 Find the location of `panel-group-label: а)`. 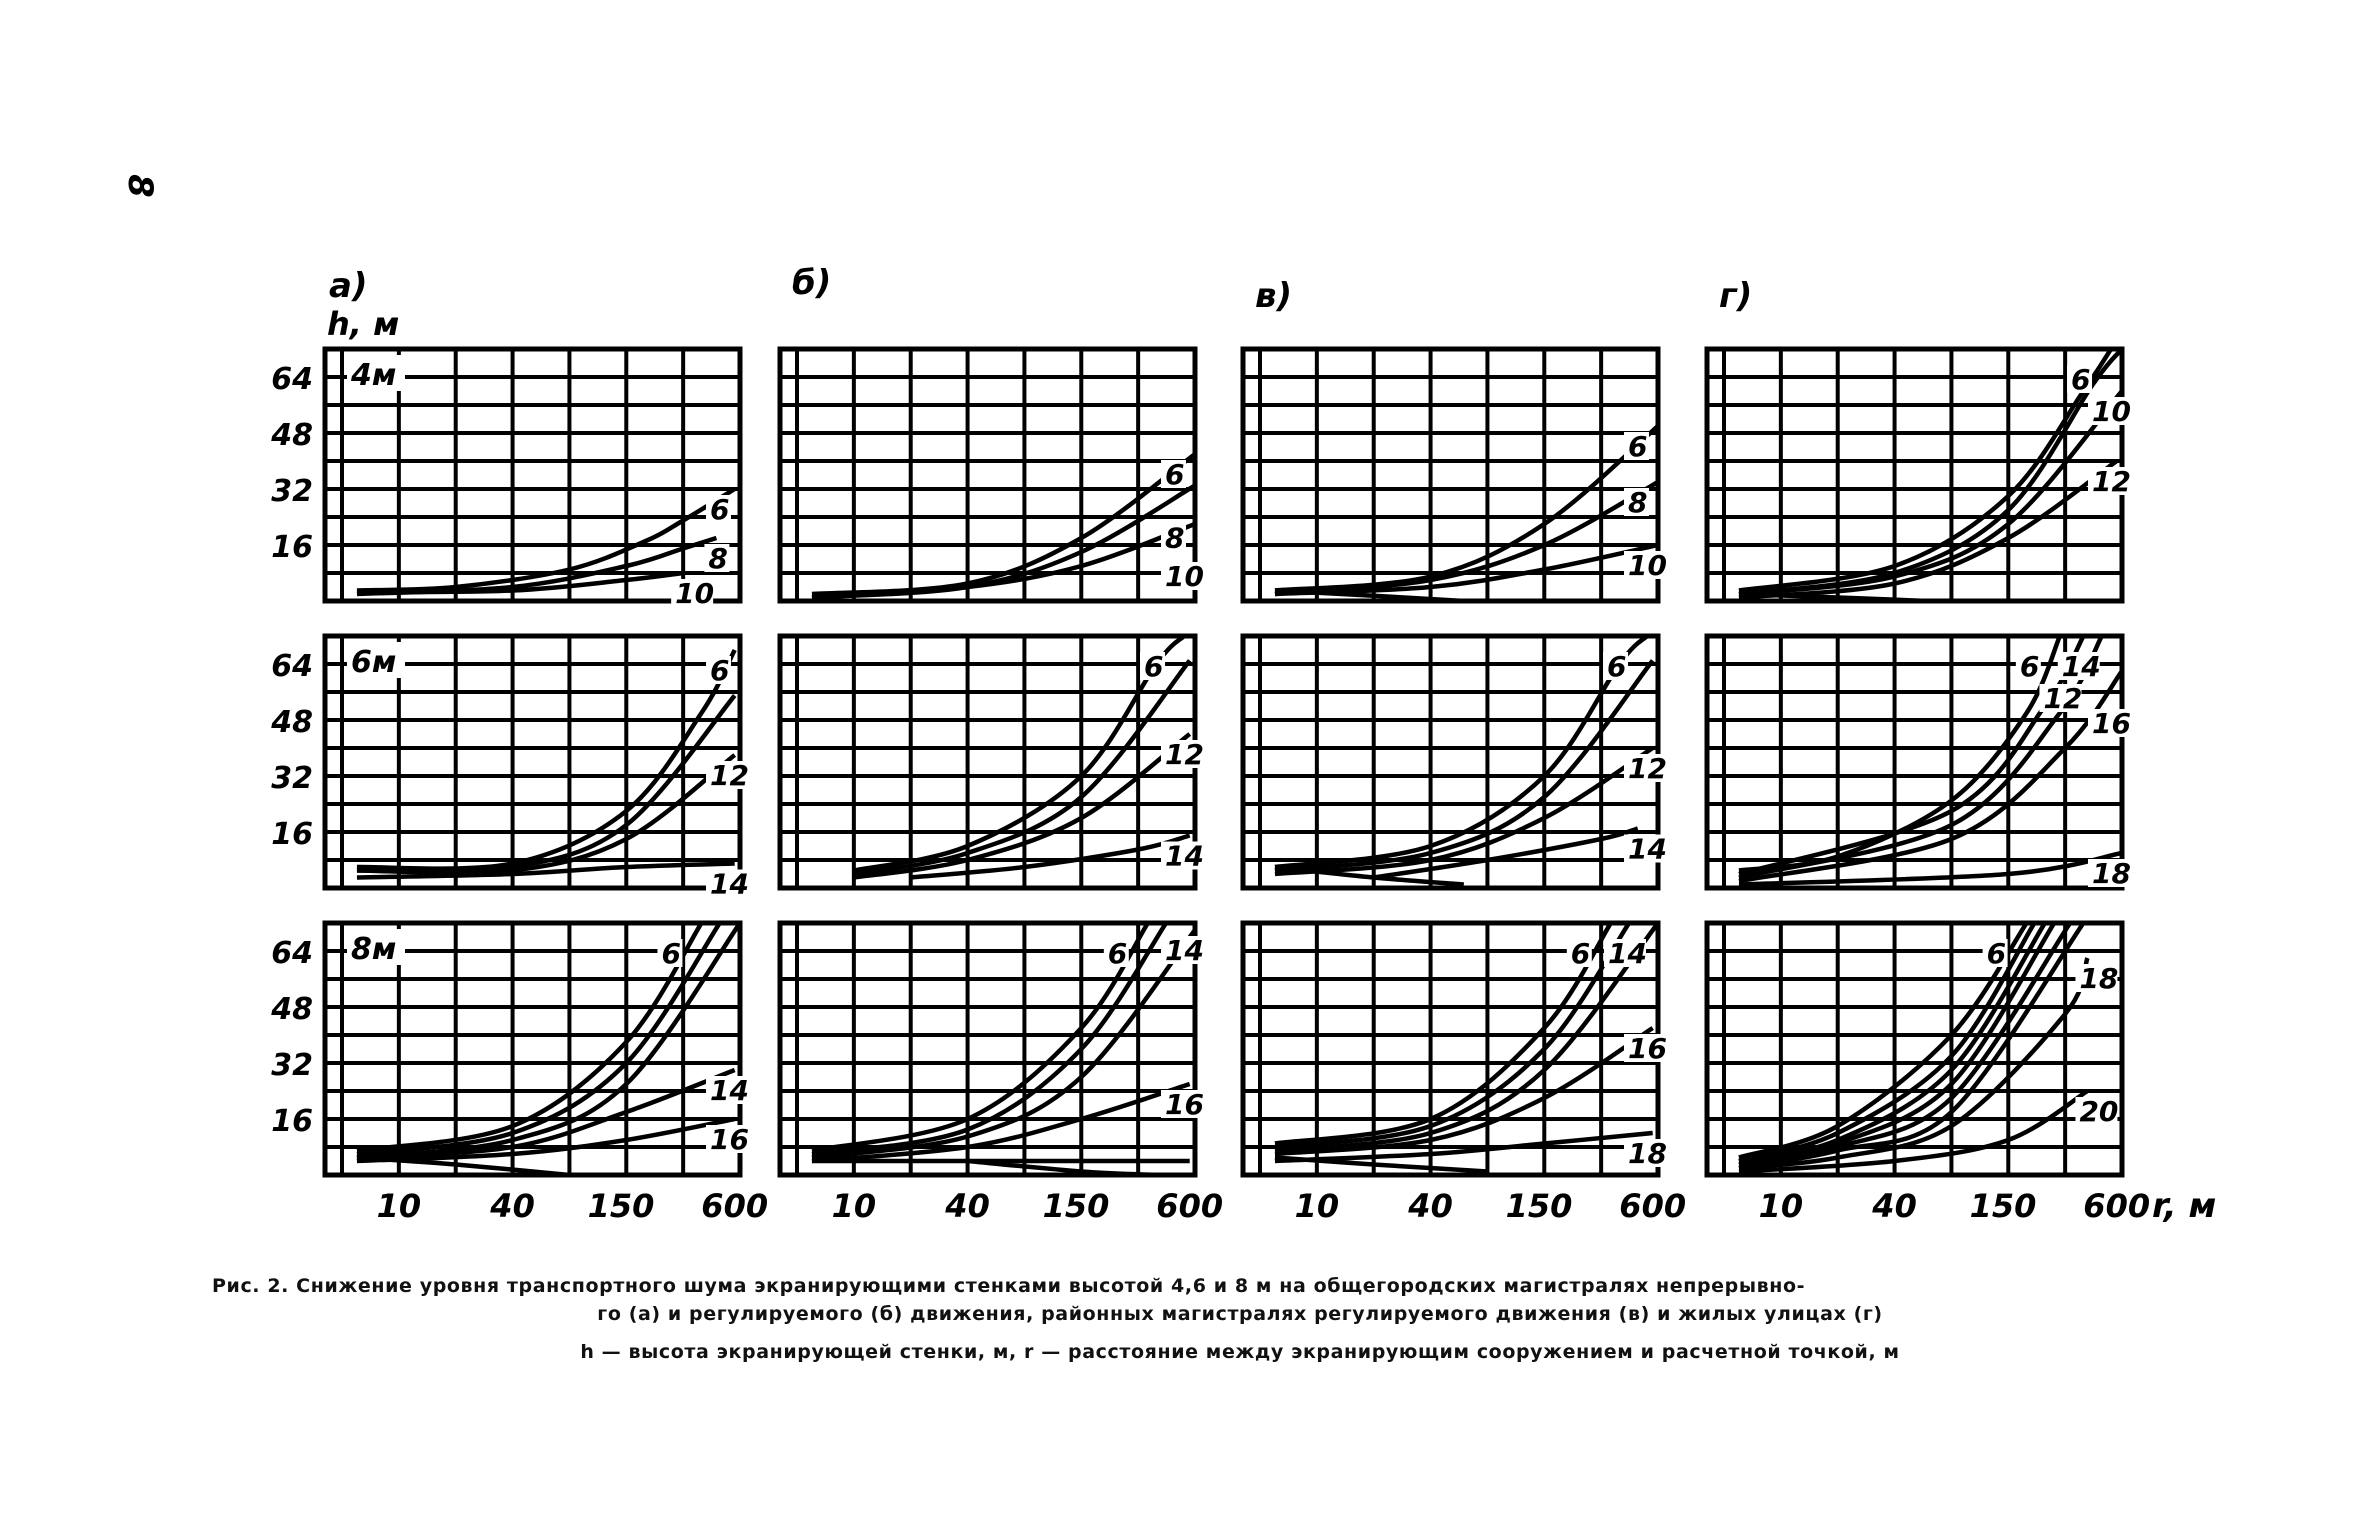

panel-group-label: а) is located at coordinates (348, 286).